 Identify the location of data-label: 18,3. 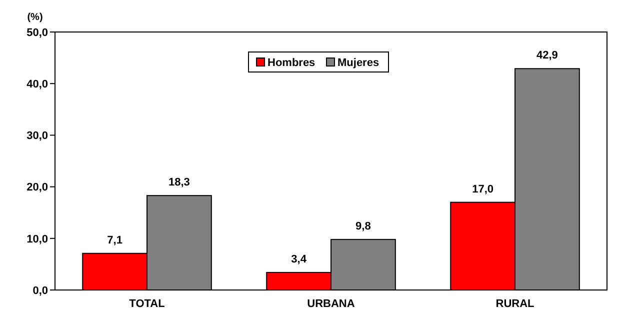
(179, 182).